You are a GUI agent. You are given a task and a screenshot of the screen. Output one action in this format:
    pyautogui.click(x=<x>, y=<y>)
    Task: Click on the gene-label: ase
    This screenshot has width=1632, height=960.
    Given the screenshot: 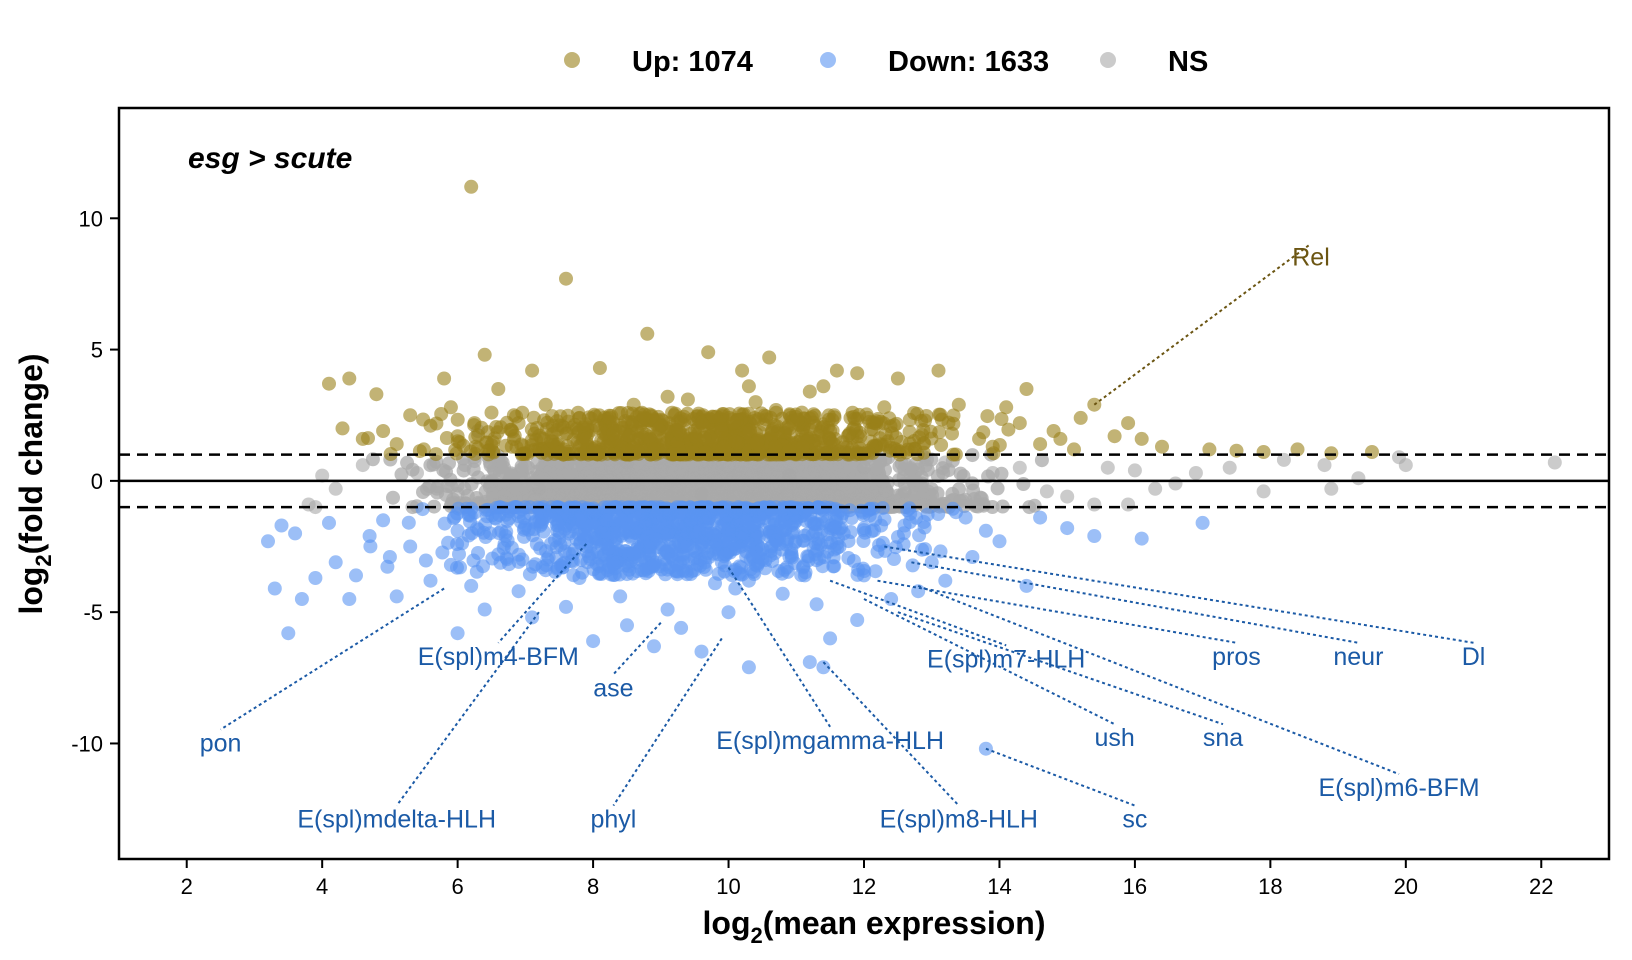 What is the action you would take?
    pyautogui.click(x=613, y=688)
    